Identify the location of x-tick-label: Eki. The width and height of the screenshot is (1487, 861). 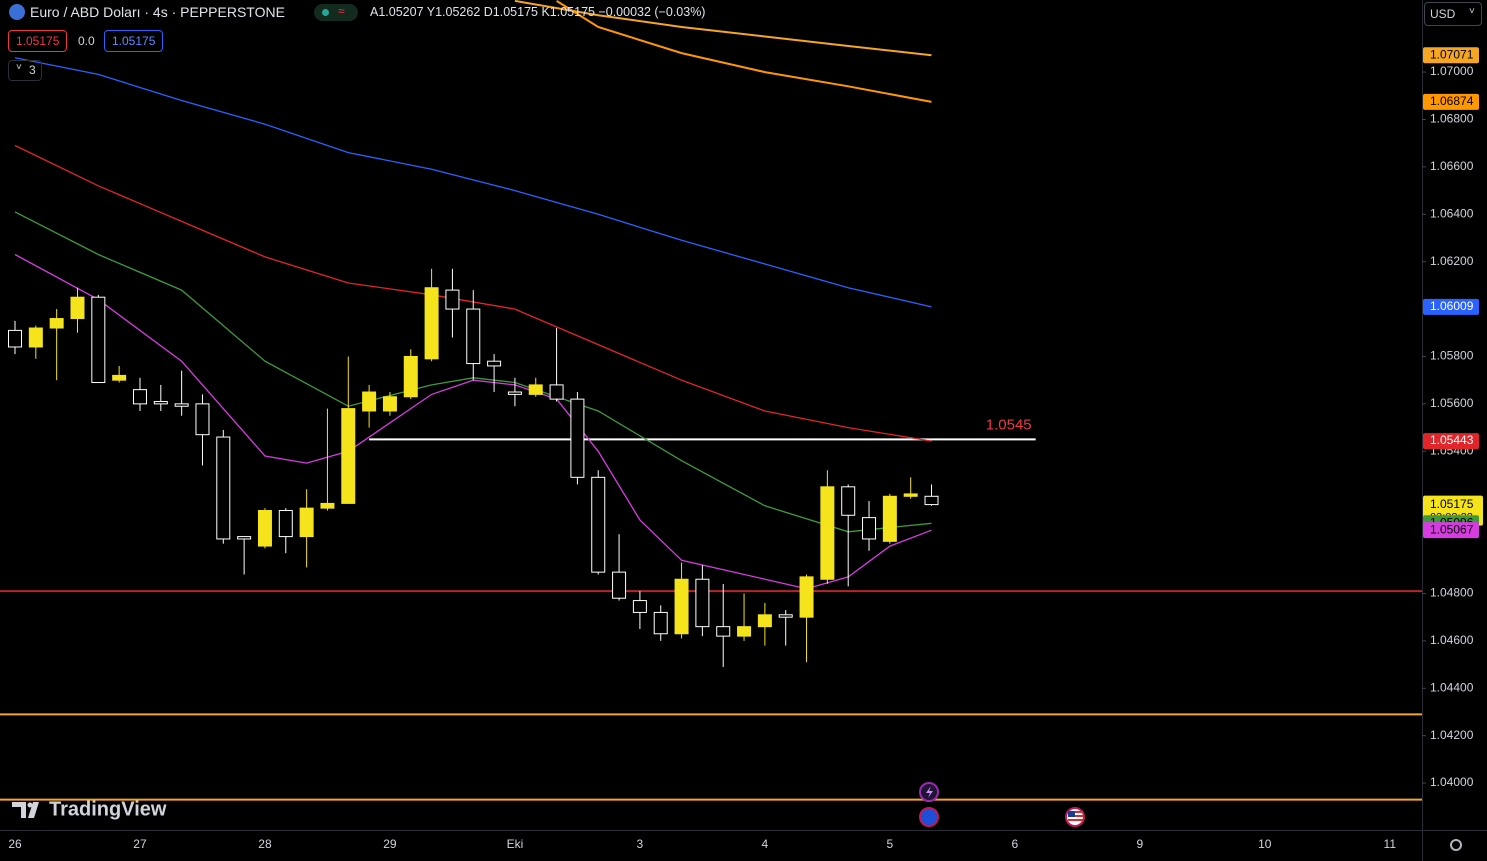
(515, 844).